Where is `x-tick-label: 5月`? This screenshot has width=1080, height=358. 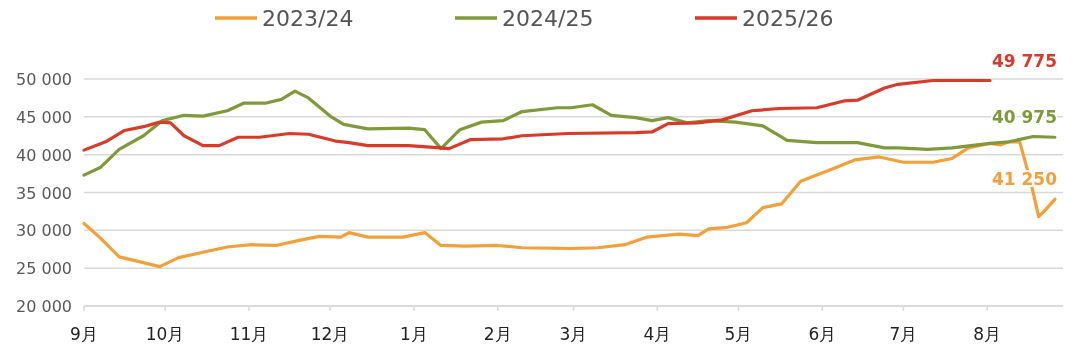
x-tick-label: 5月 is located at coordinates (738, 334).